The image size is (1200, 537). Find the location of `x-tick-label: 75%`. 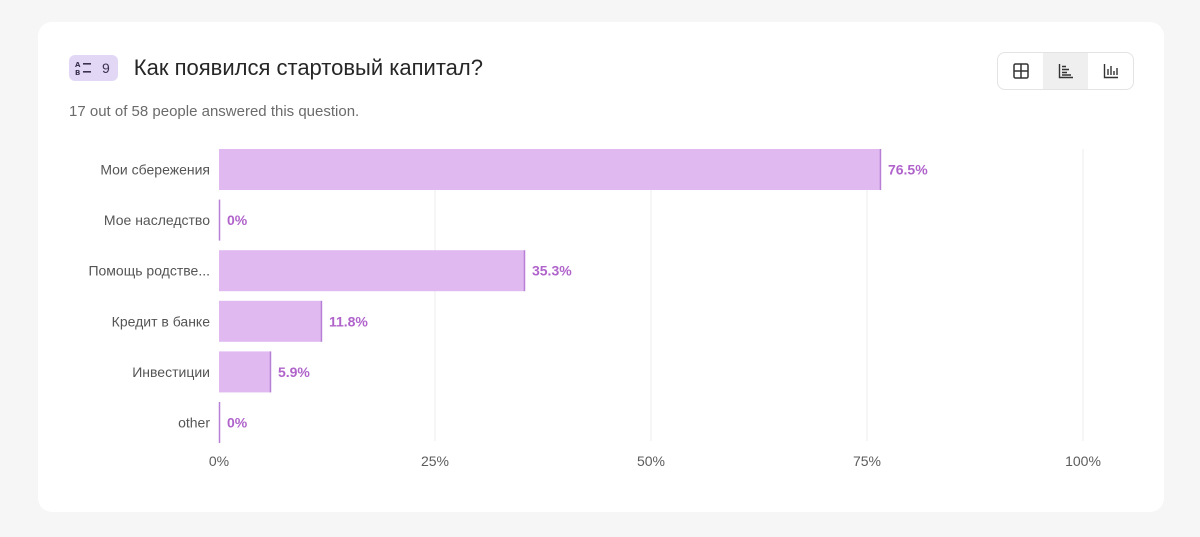

x-tick-label: 75% is located at coordinates (867, 461).